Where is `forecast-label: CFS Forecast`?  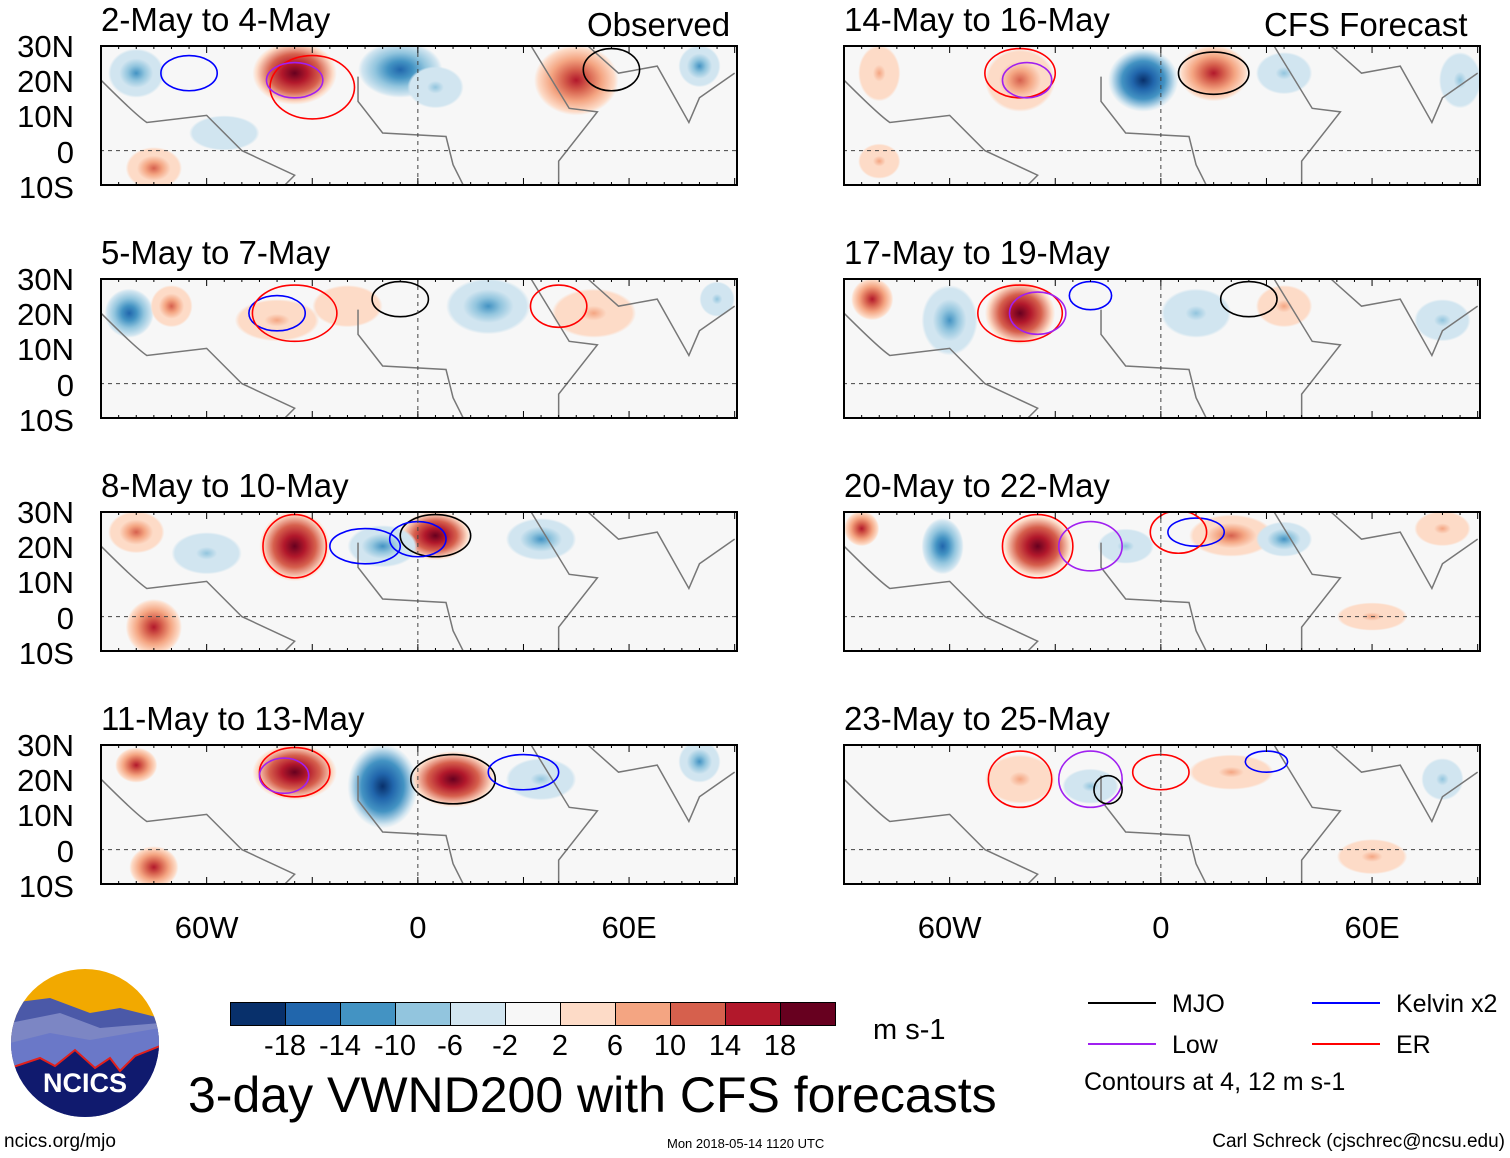 forecast-label: CFS Forecast is located at coordinates (1366, 24).